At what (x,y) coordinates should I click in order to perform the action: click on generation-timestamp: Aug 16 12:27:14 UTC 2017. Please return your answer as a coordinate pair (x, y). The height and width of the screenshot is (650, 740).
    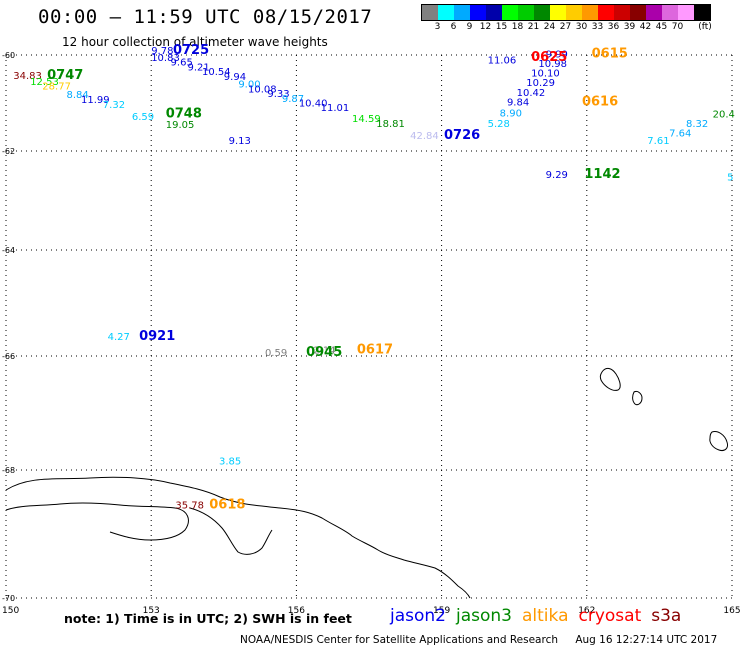
    Looking at the image, I should click on (646, 640).